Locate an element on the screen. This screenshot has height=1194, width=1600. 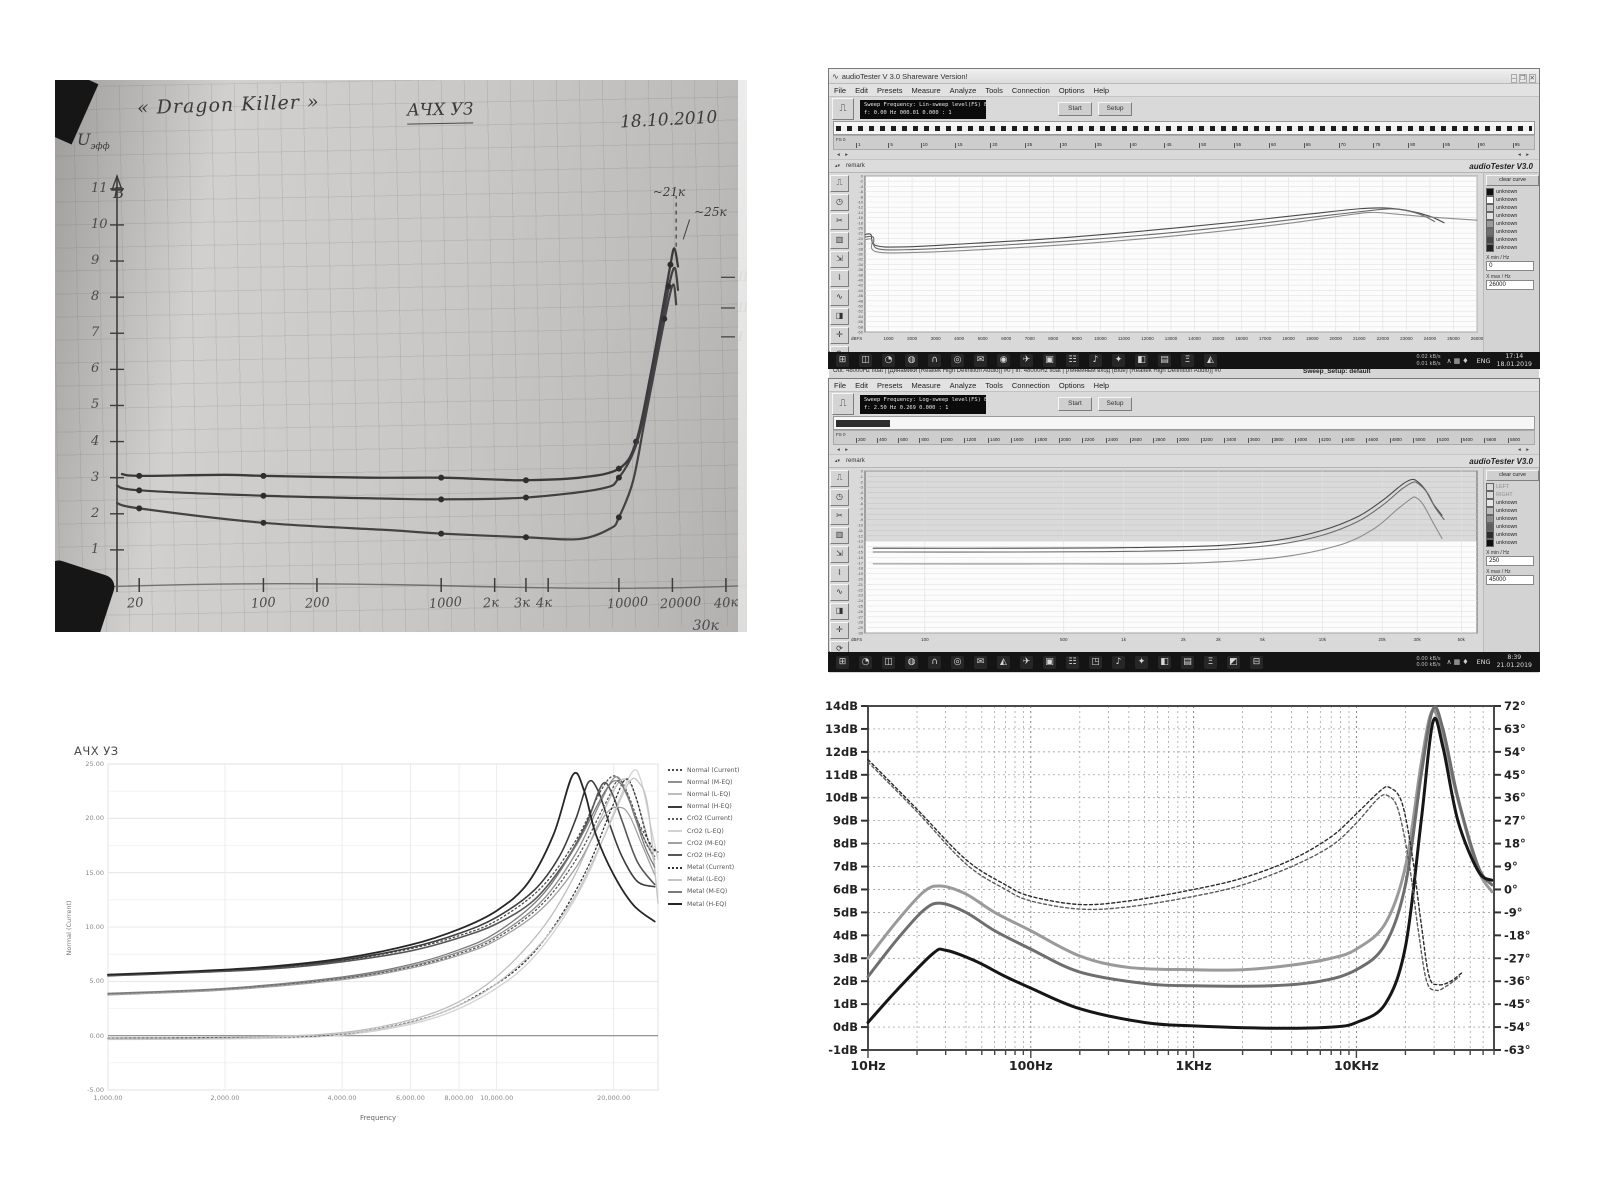
taskbar-app-icon: Ξ is located at coordinates (1210, 662).